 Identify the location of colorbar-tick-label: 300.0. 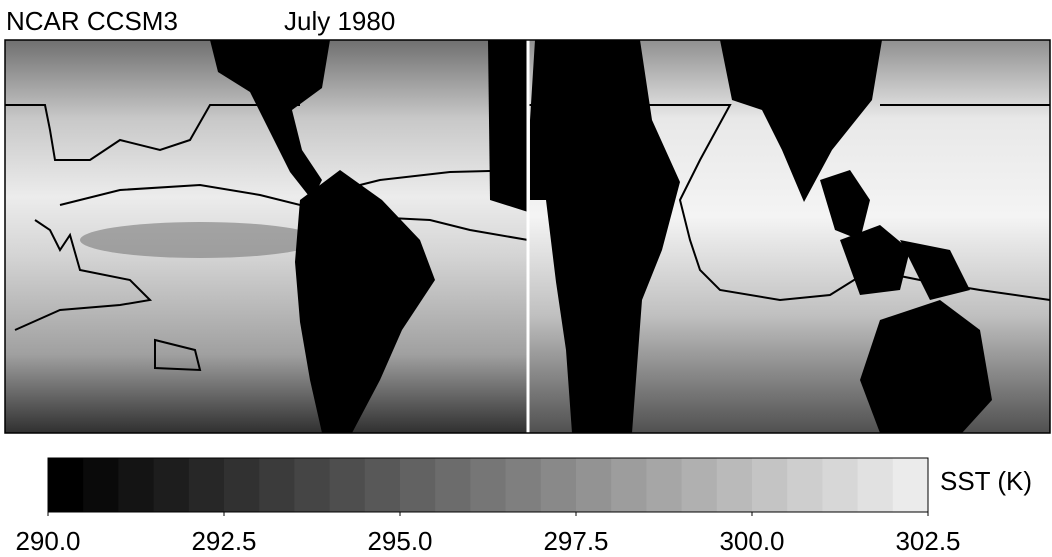
(751, 541).